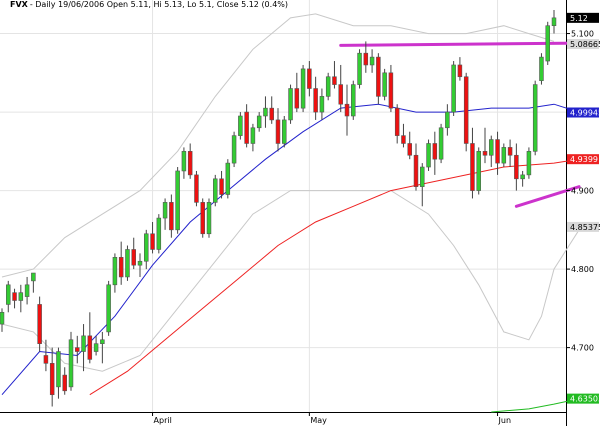  What do you see at coordinates (505, 420) in the screenshot?
I see `x-tick-label: Jun` at bounding box center [505, 420].